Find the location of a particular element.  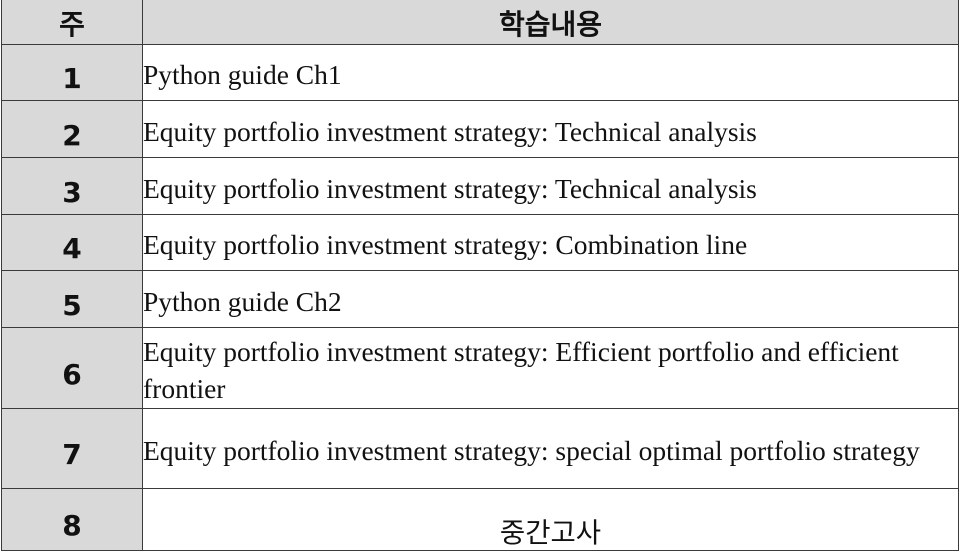

week-number-cell: 1 is located at coordinates (72, 72).